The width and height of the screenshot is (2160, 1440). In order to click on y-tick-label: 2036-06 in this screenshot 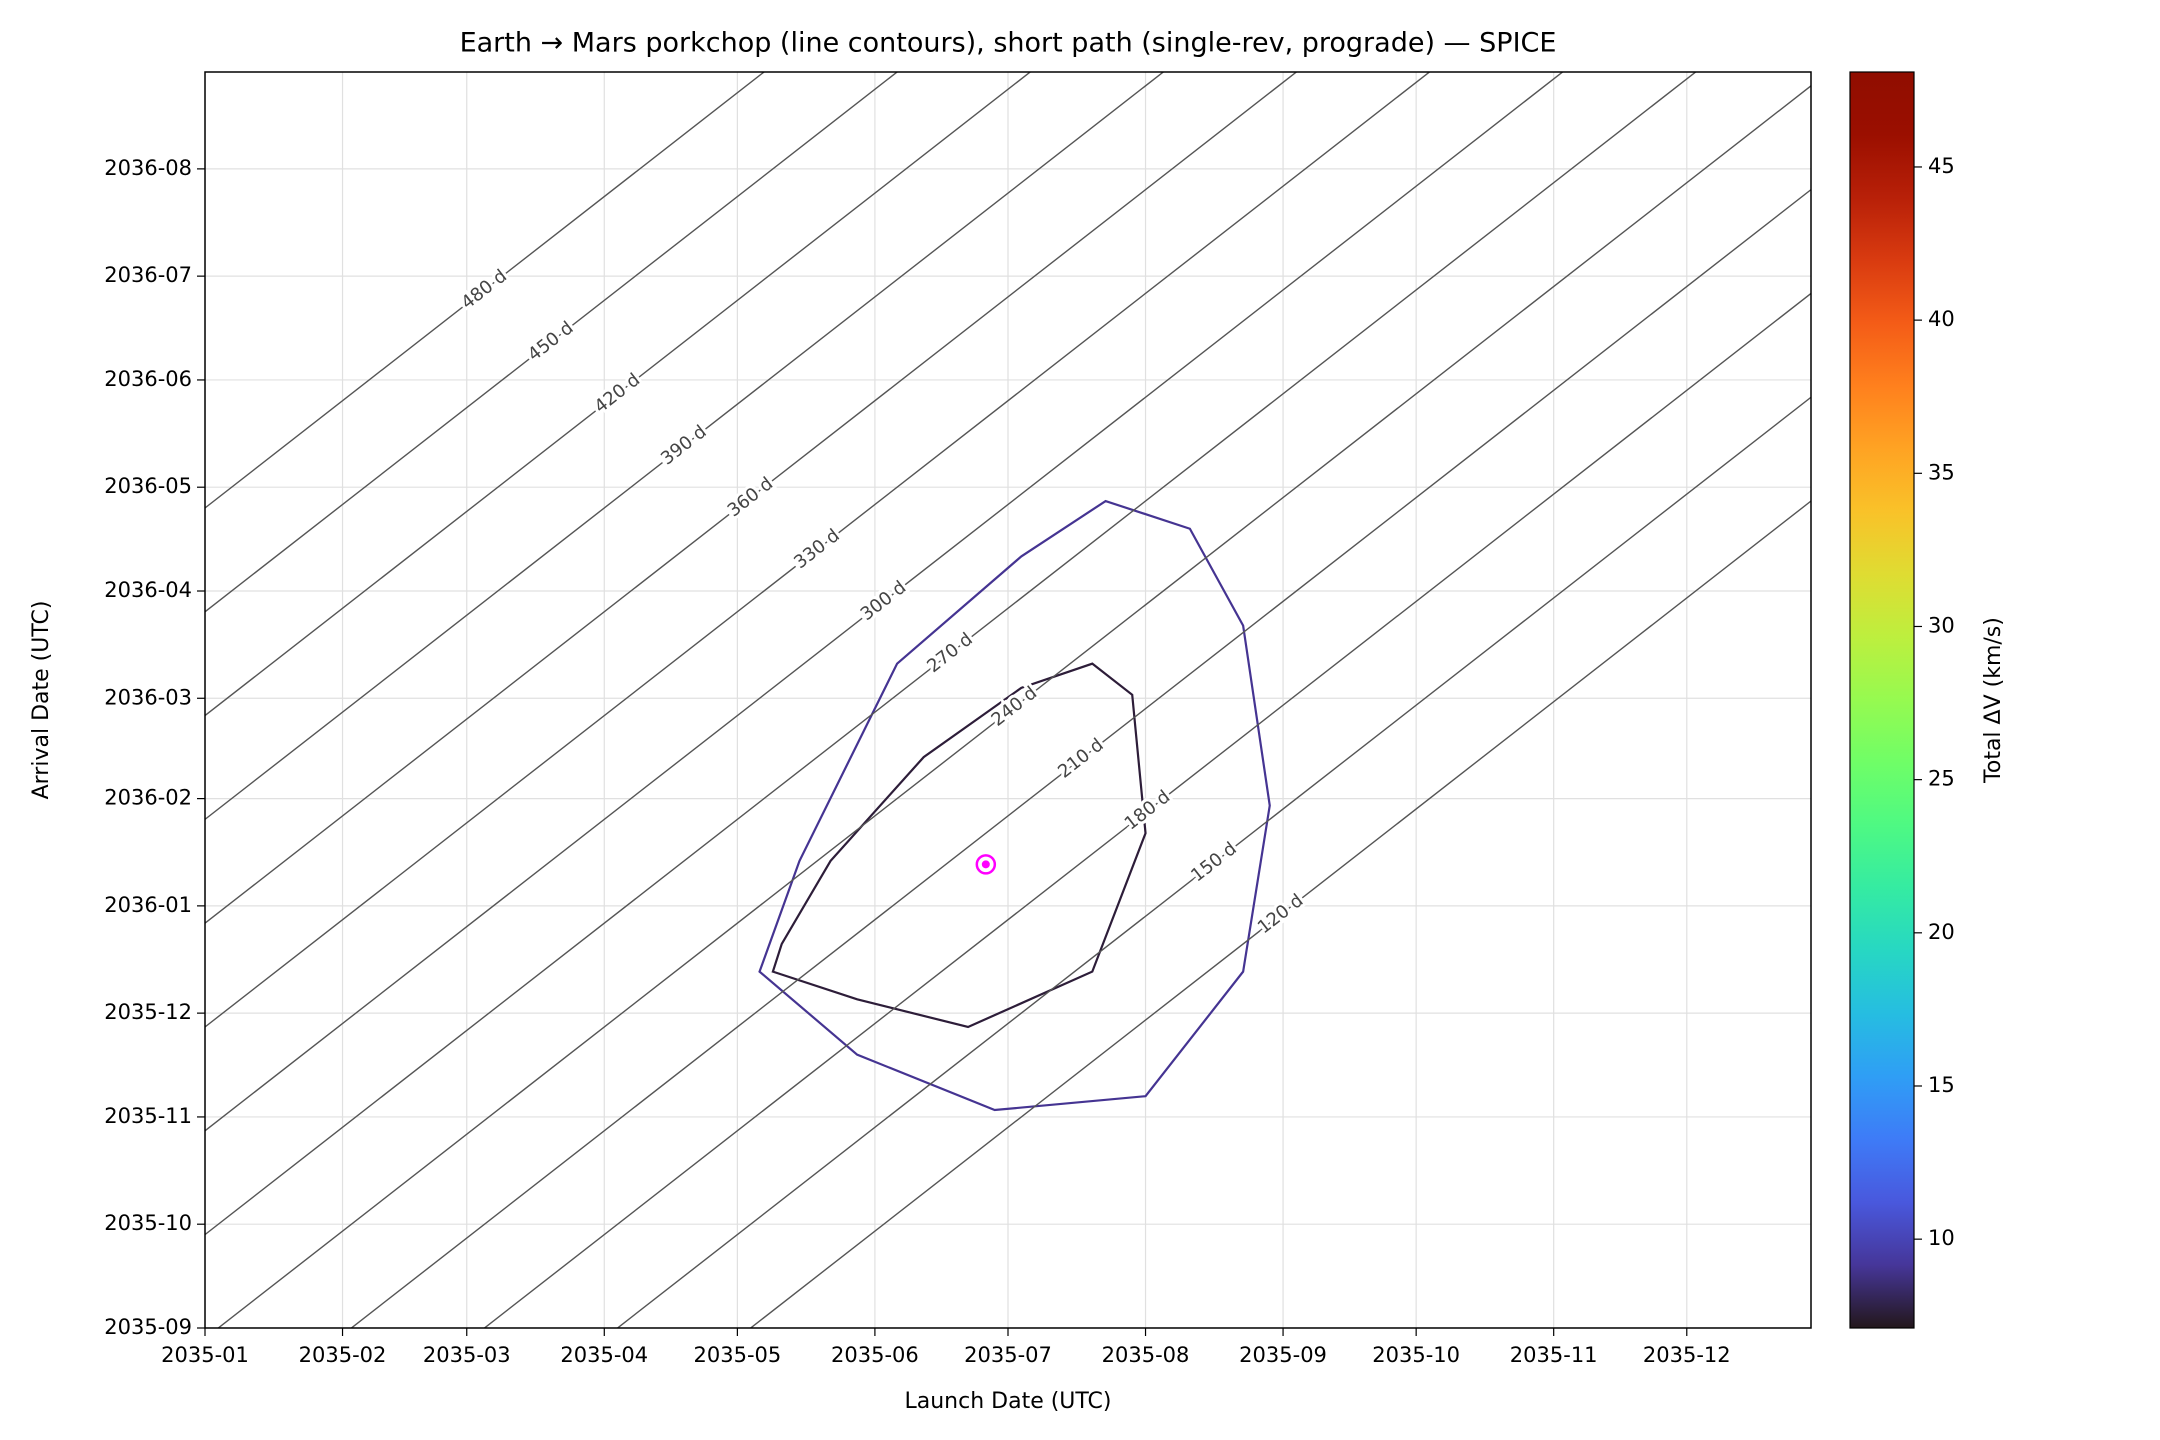, I will do `click(148, 379)`.